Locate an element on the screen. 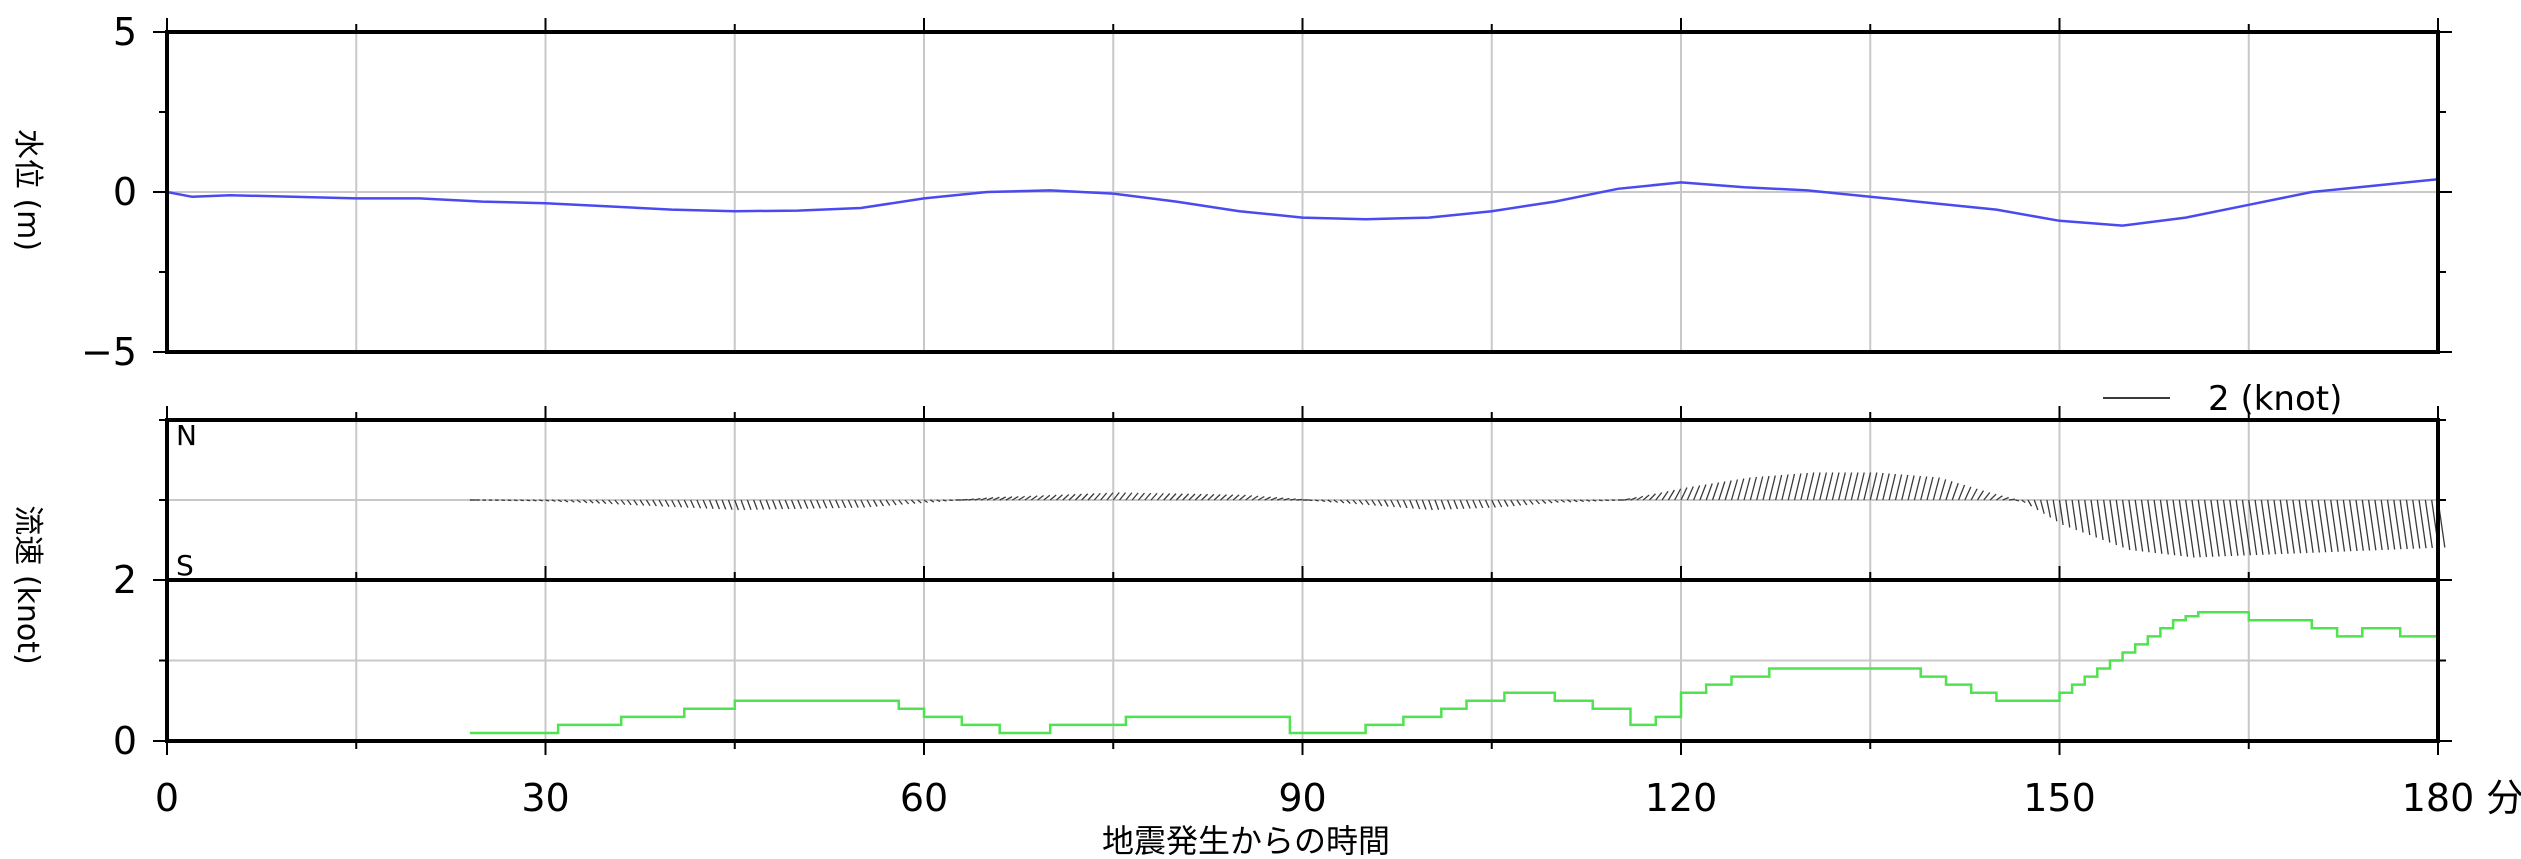 Image resolution: width=2521 pixels, height=859 pixels. x-tick-label: 0 is located at coordinates (167, 798).